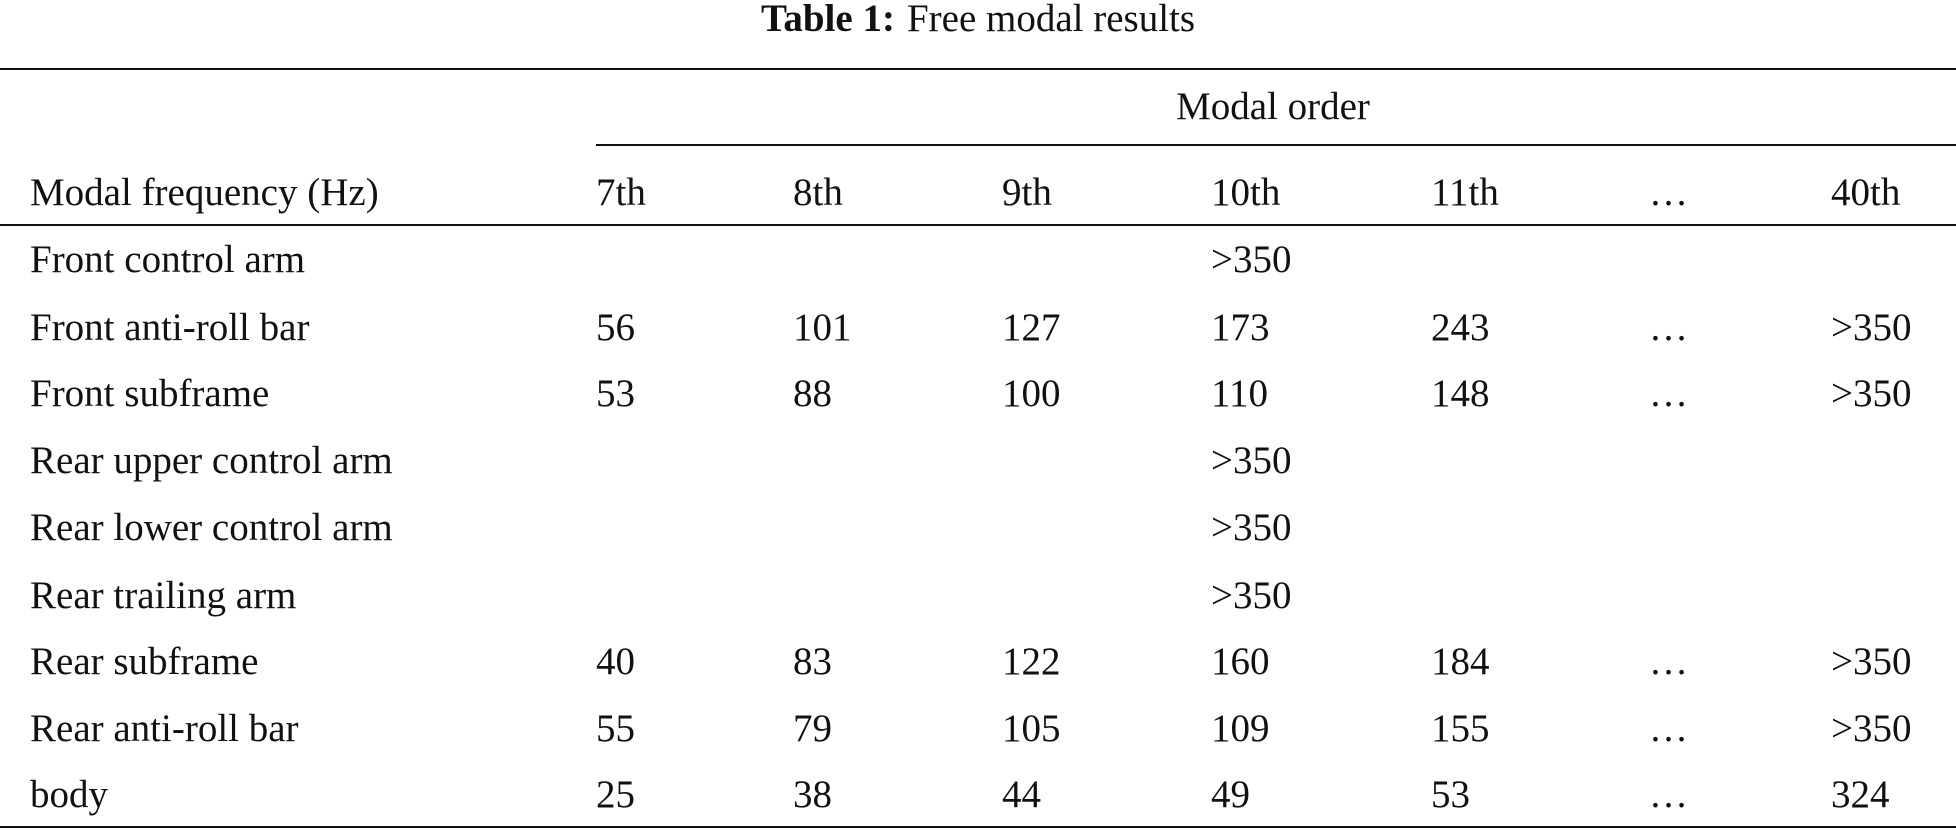 The height and width of the screenshot is (832, 1956). I want to click on cell: 88, so click(812, 393).